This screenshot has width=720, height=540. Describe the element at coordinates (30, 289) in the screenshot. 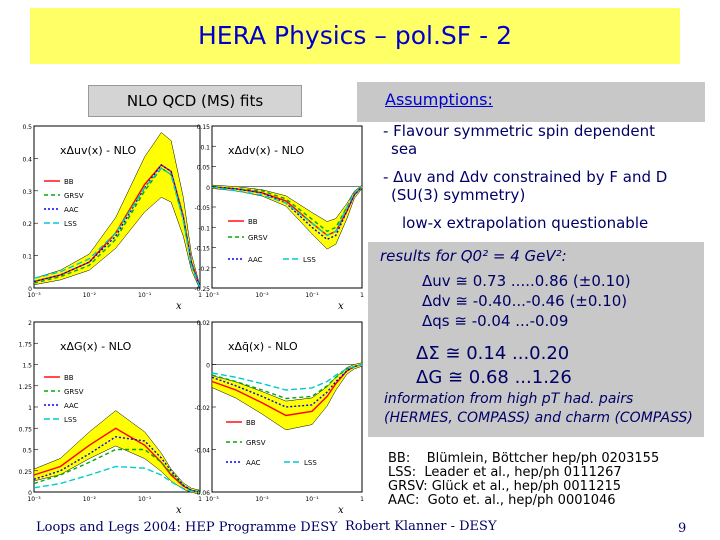

I see `y-tick-label-0-5: 0` at that location.